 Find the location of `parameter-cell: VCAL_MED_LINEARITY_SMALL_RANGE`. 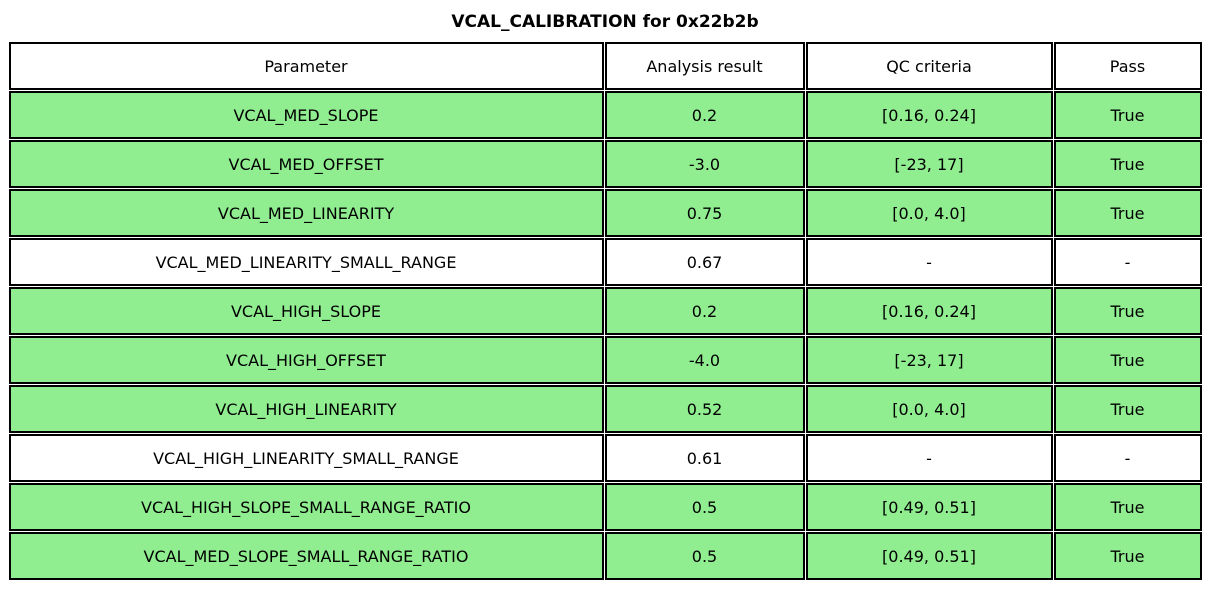

parameter-cell: VCAL_MED_LINEARITY_SMALL_RANGE is located at coordinates (306, 262).